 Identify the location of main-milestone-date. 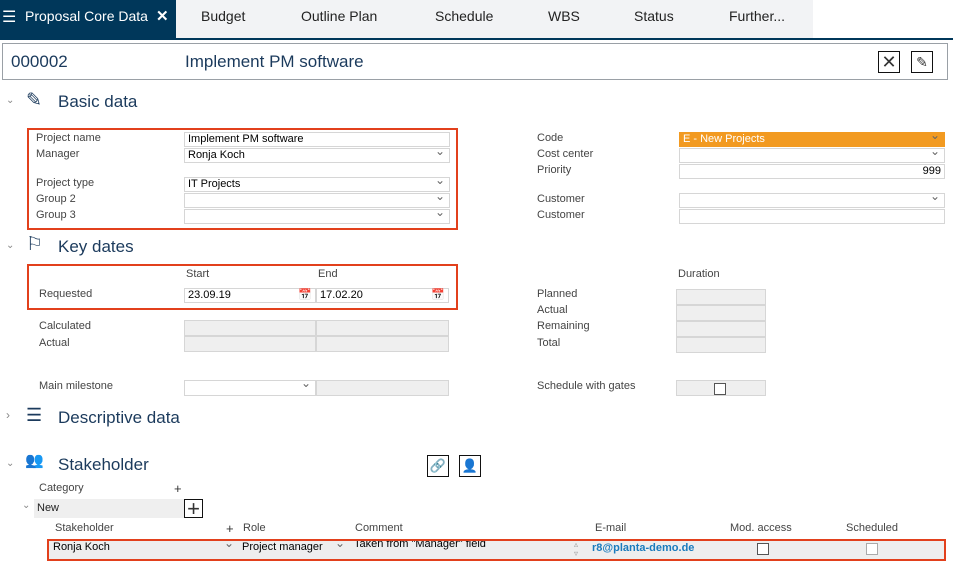
(382, 388).